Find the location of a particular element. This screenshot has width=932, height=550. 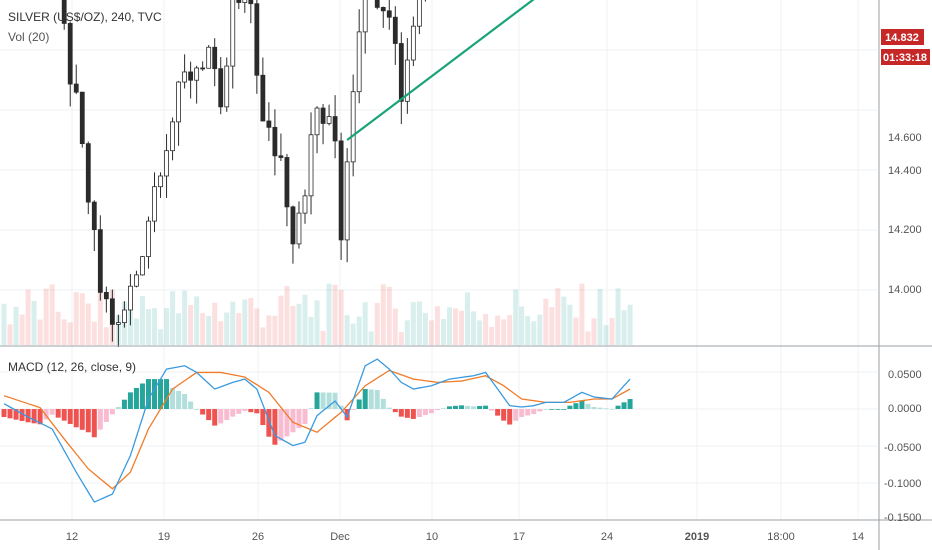

symbol-title: SILVER (US$/OZ), 240, TVC is located at coordinates (85, 17).